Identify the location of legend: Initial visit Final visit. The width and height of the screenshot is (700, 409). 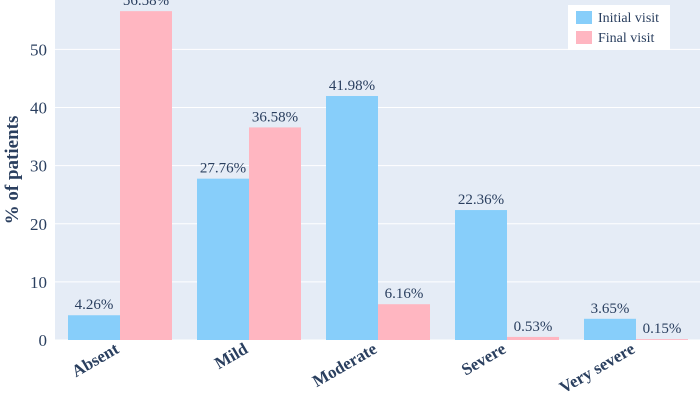
(619, 27).